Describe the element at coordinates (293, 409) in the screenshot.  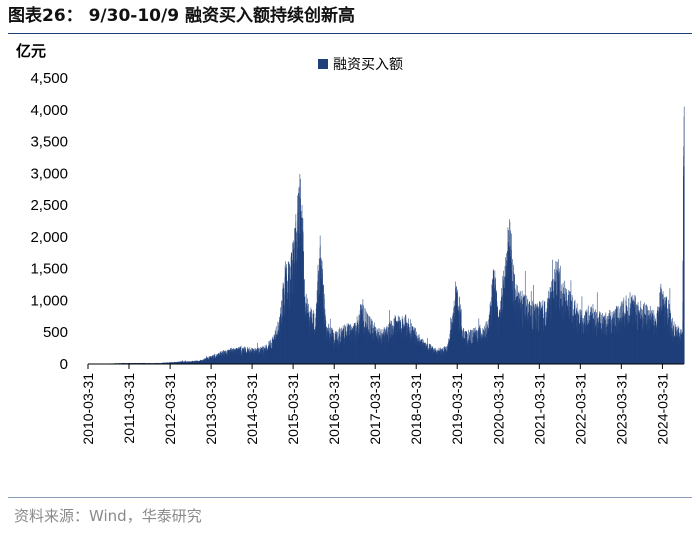
I see `x-tick-label: 2015-03-31` at that location.